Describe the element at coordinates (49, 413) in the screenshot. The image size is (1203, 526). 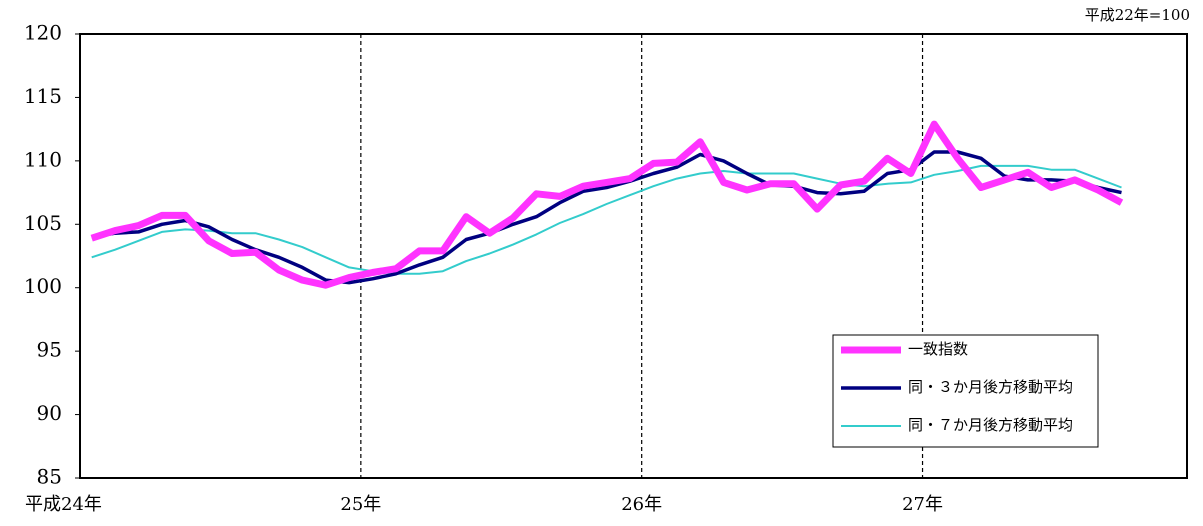
I see `y-tick-label: 90` at that location.